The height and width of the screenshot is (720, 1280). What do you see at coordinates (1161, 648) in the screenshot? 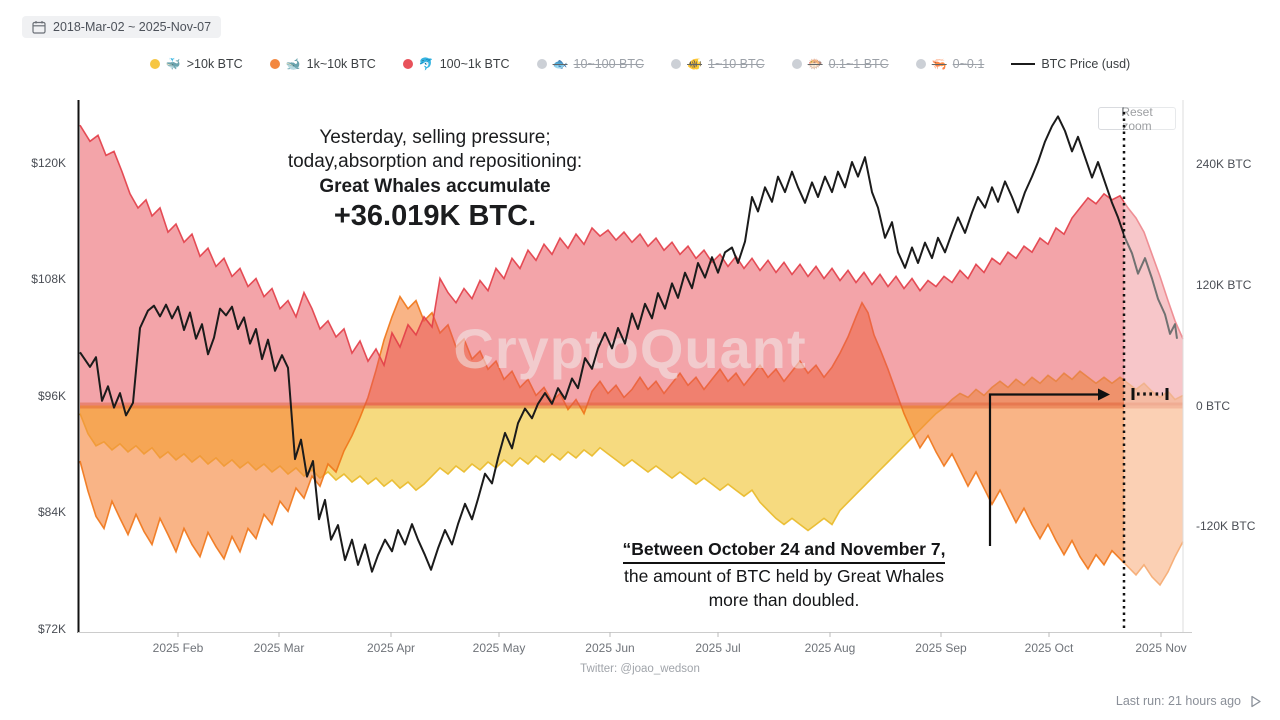
I see `x-axis-tick-label: 2025 Nov` at bounding box center [1161, 648].